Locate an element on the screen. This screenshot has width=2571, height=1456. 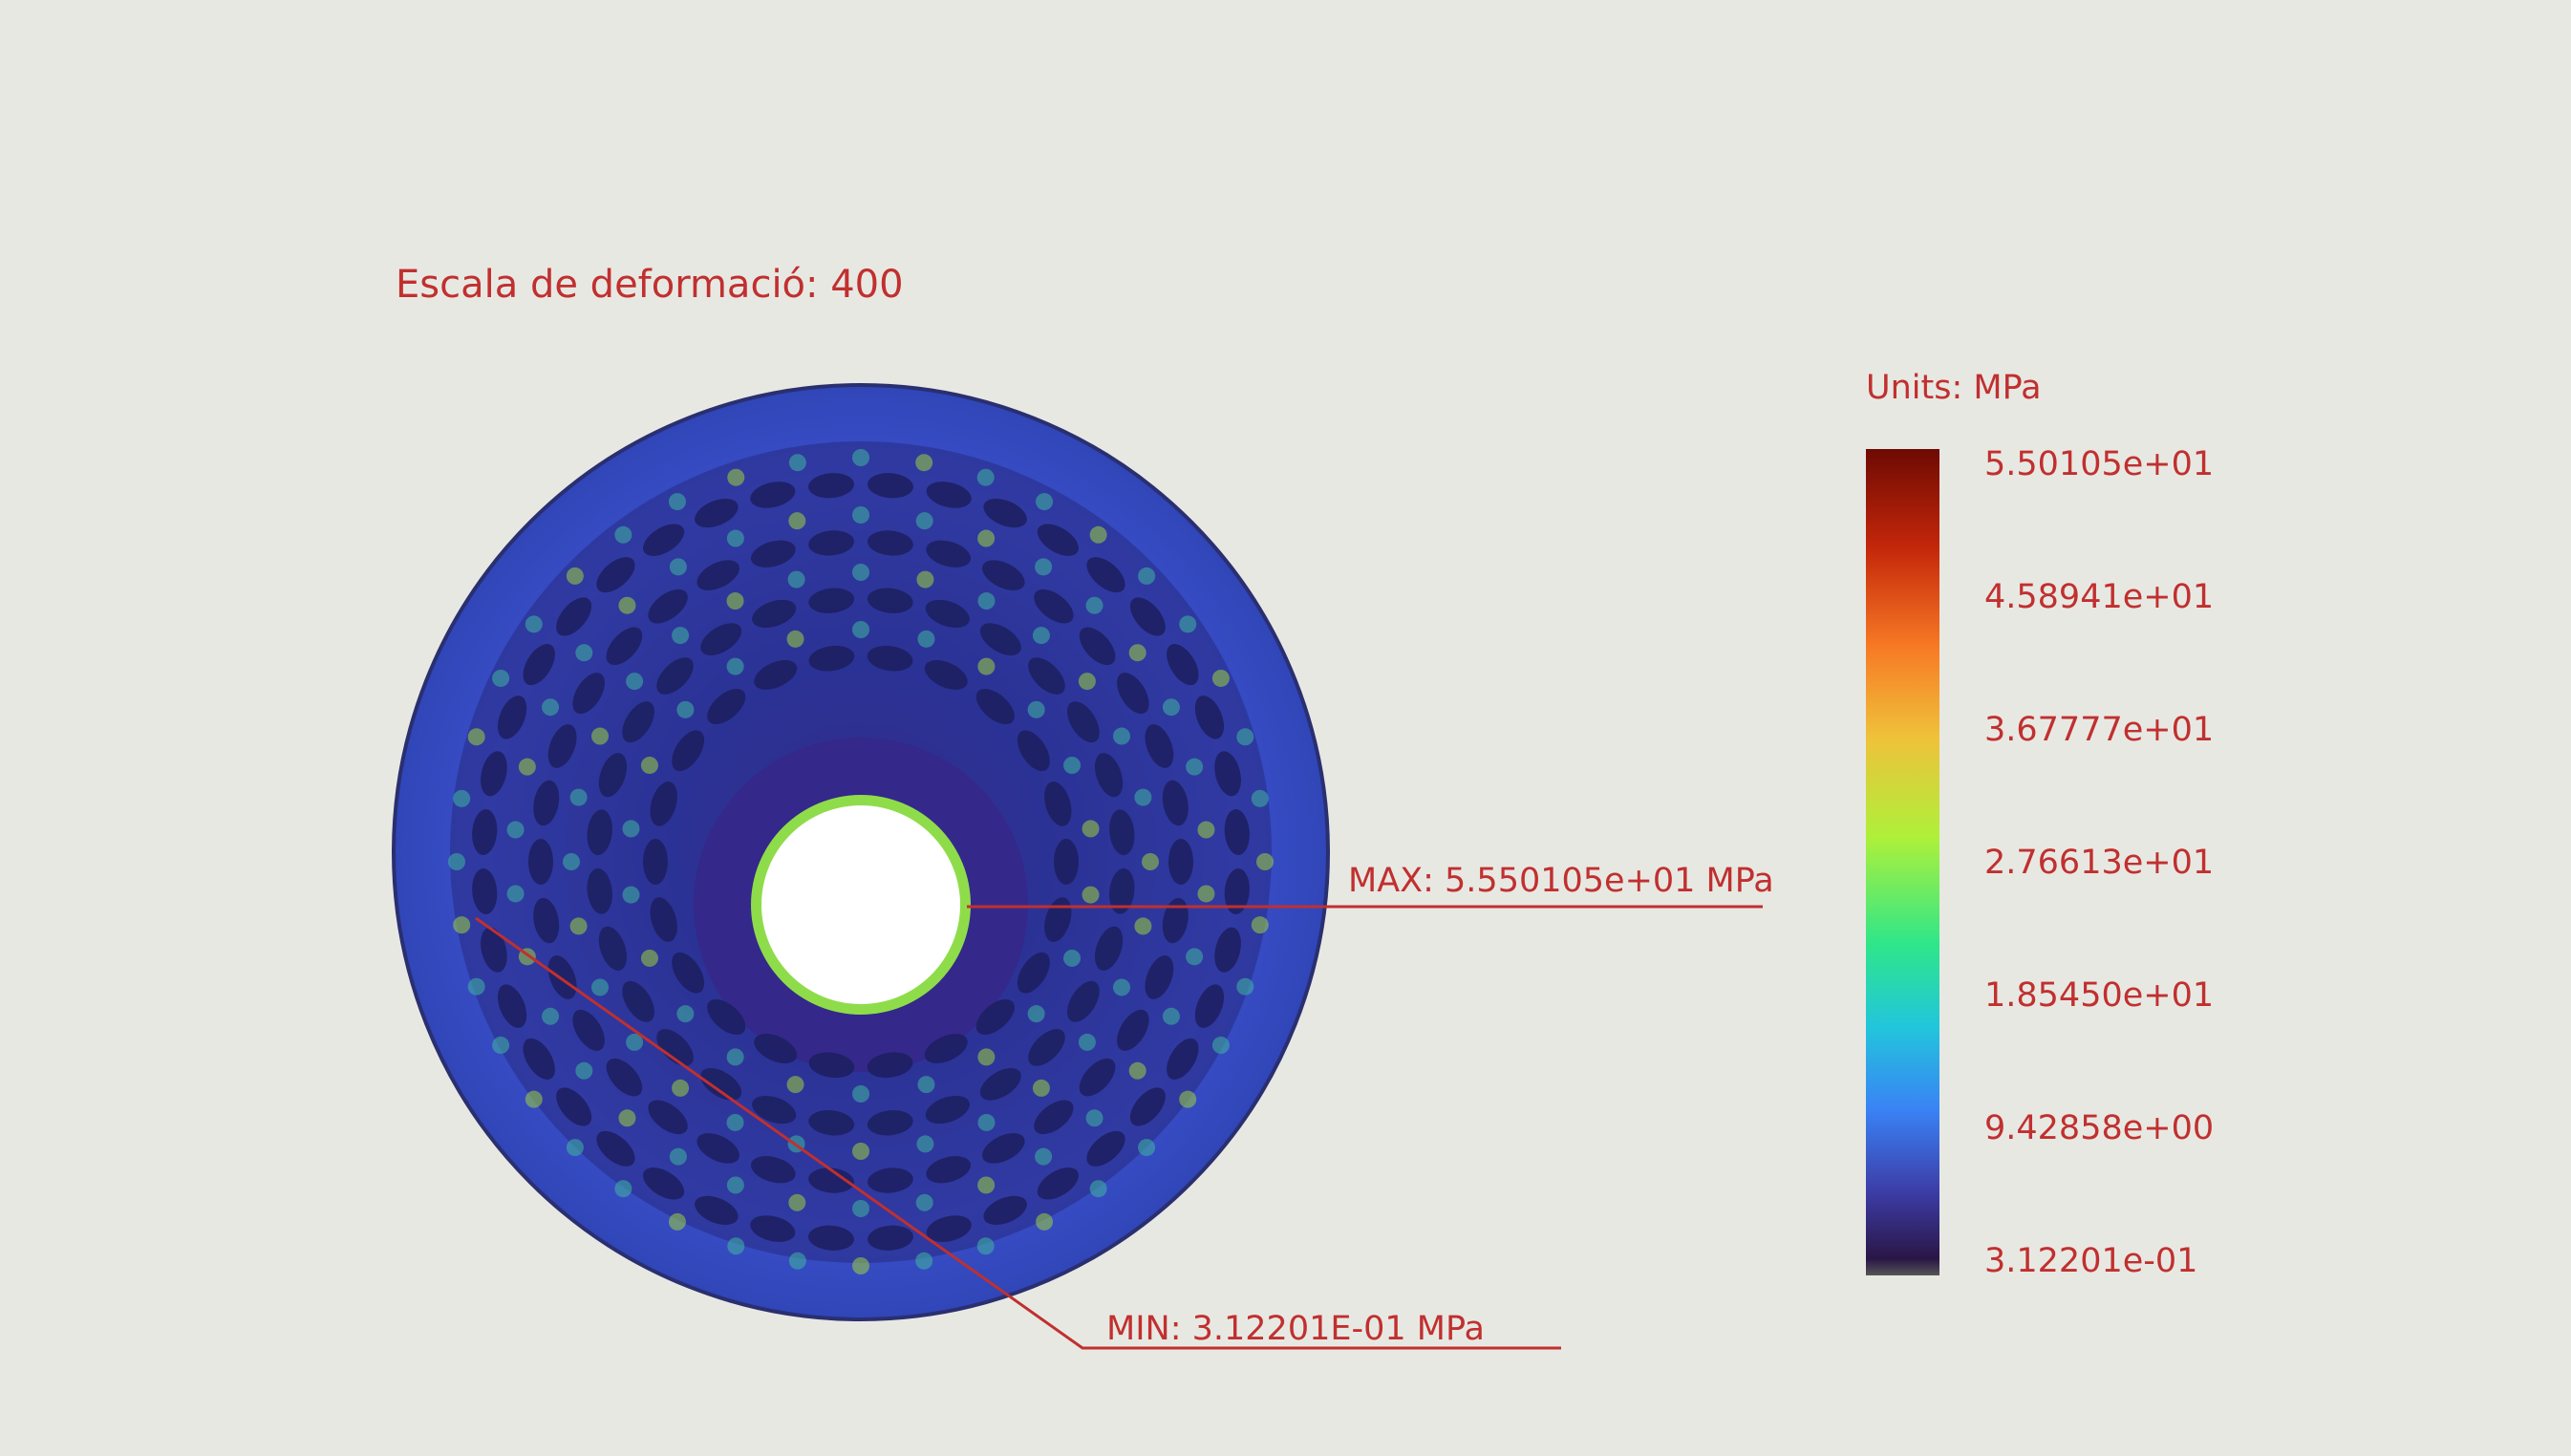
hole is located at coordinates (861, 905).